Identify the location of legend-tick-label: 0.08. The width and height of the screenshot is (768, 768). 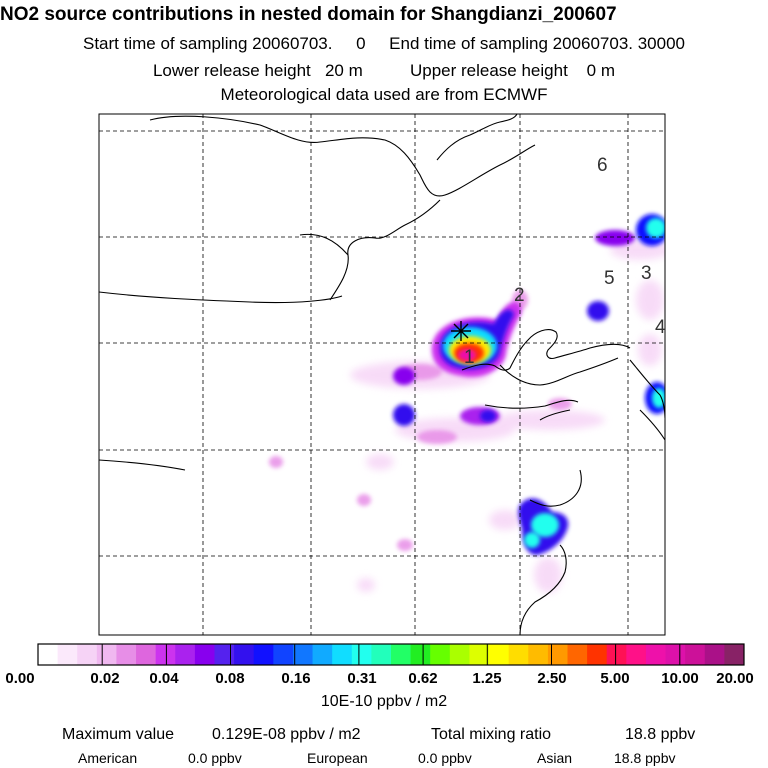
(230, 678).